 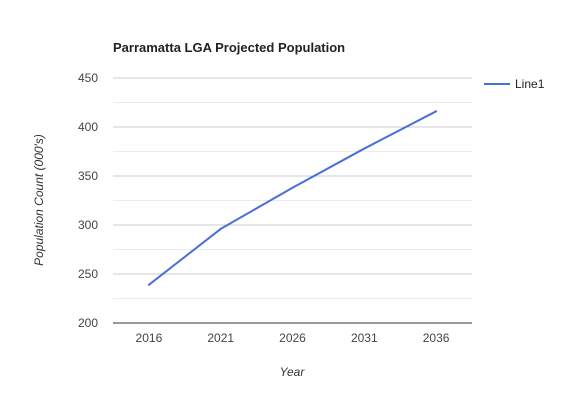 I want to click on x-axis-ticks: 2016 2021 2026 2031 2036, so click(x=293, y=338).